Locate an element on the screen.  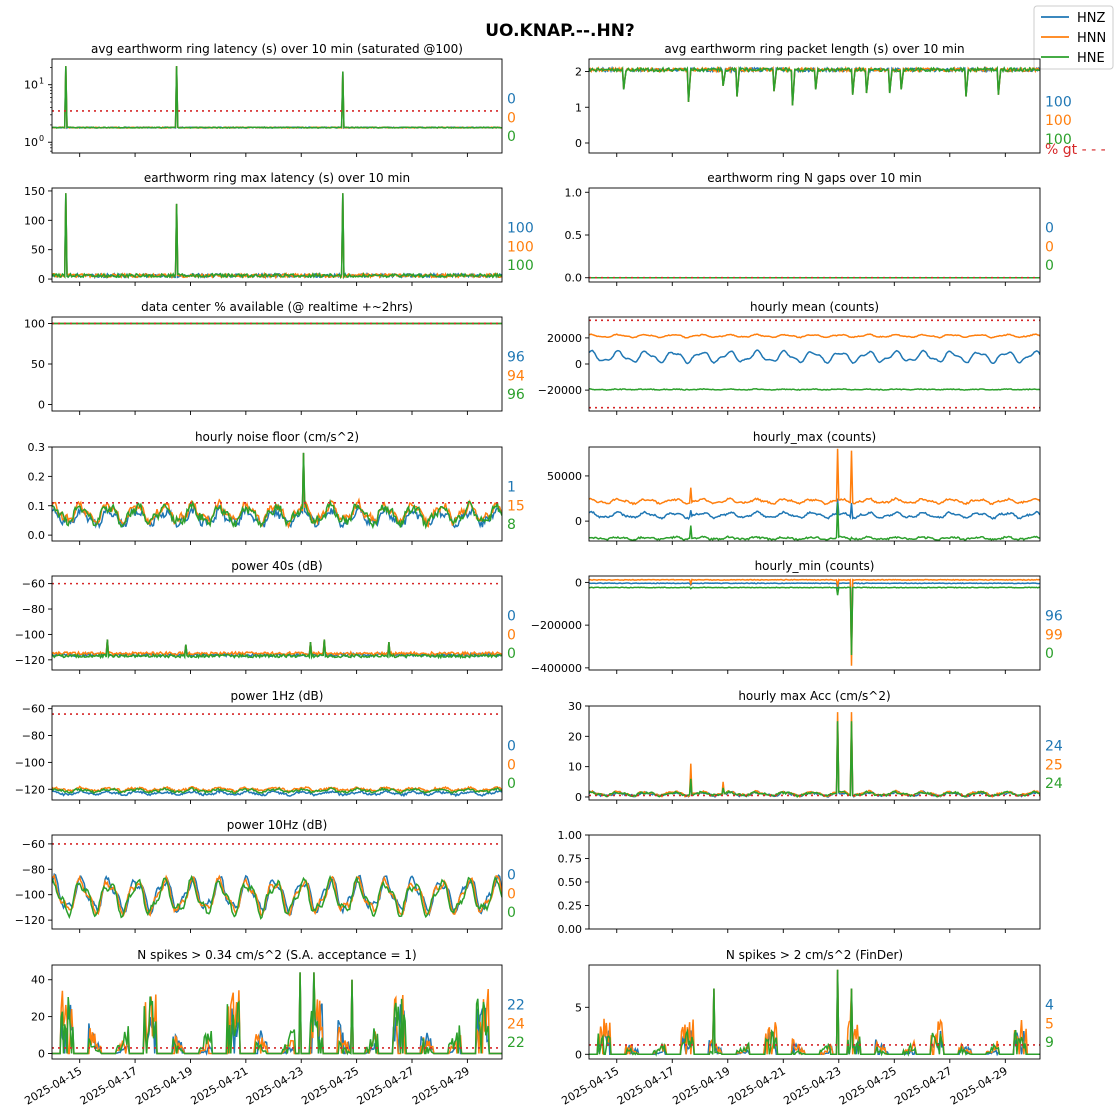
panel-p11: hourly max Acc (cm/s^2) 0 10 20 30 24 25 24 is located at coordinates (815, 746).